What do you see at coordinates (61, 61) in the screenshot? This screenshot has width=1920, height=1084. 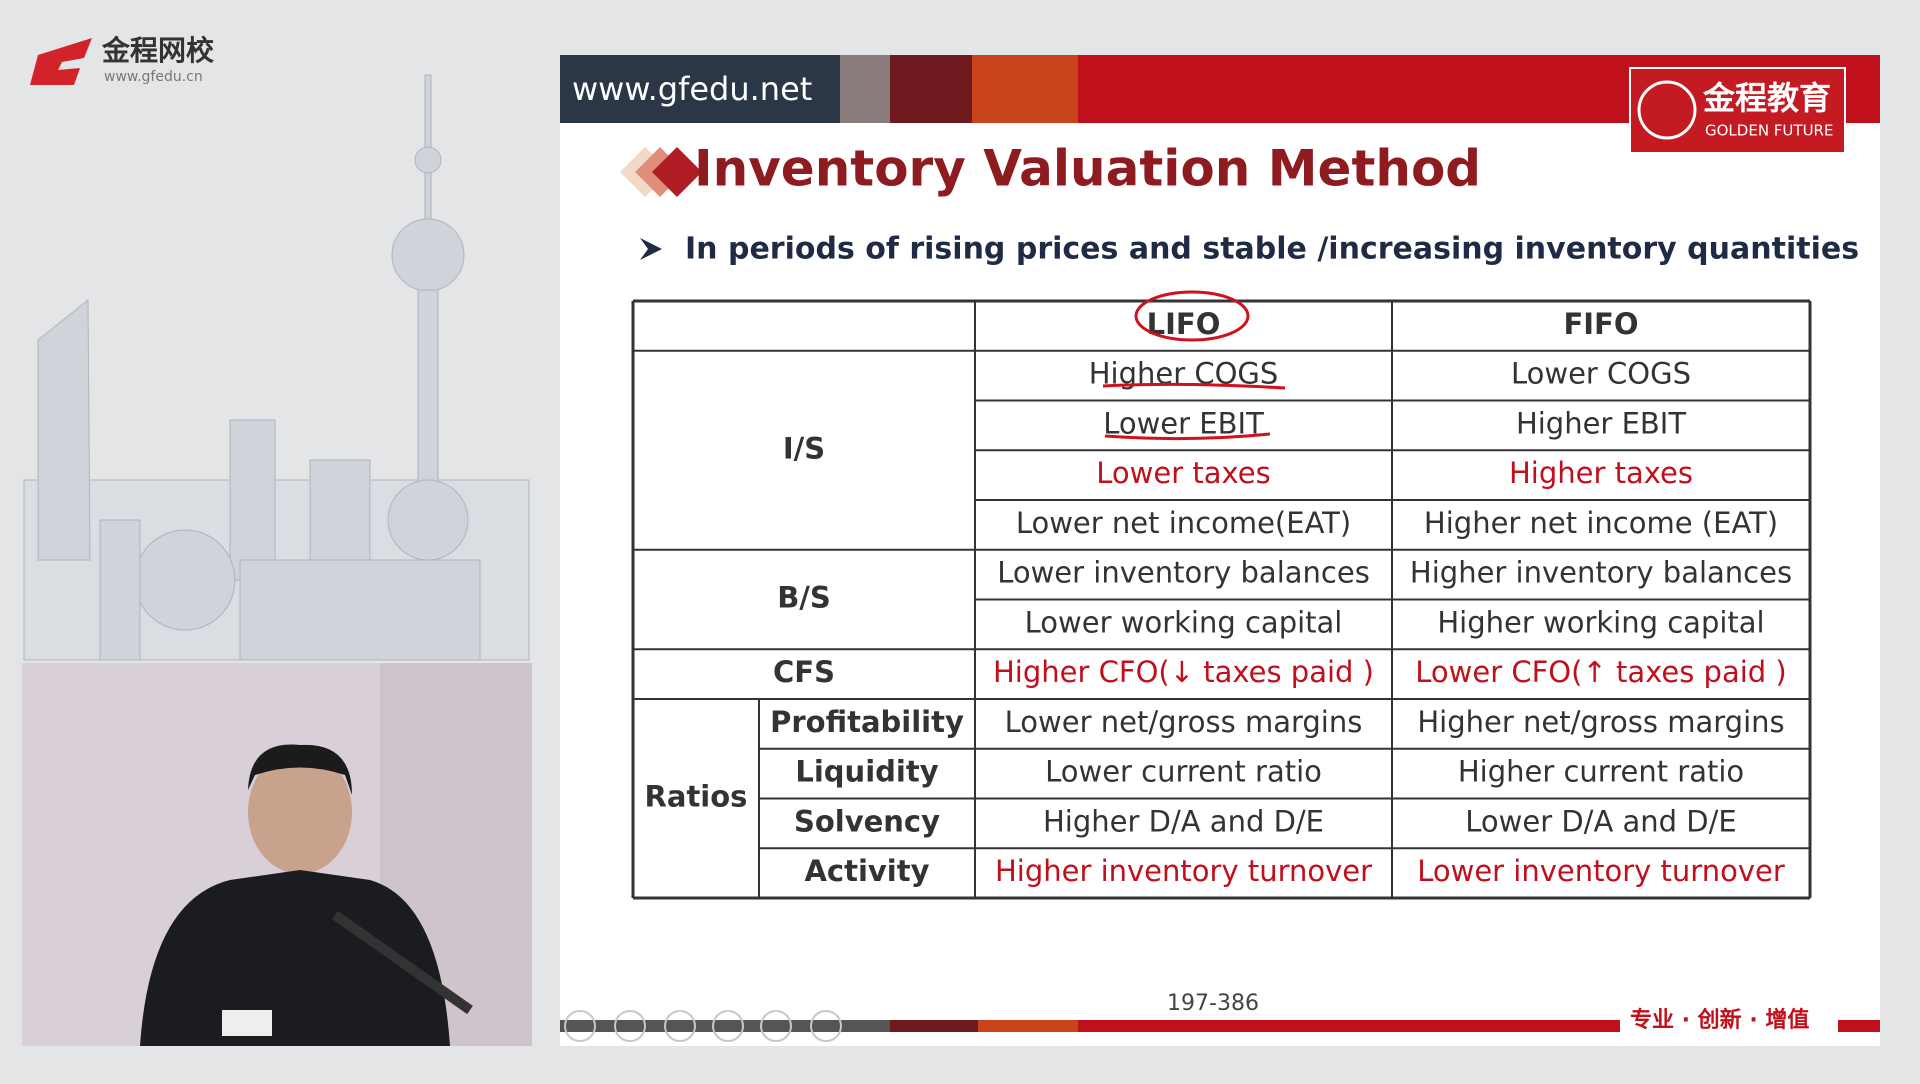 I see `logo-icon` at bounding box center [61, 61].